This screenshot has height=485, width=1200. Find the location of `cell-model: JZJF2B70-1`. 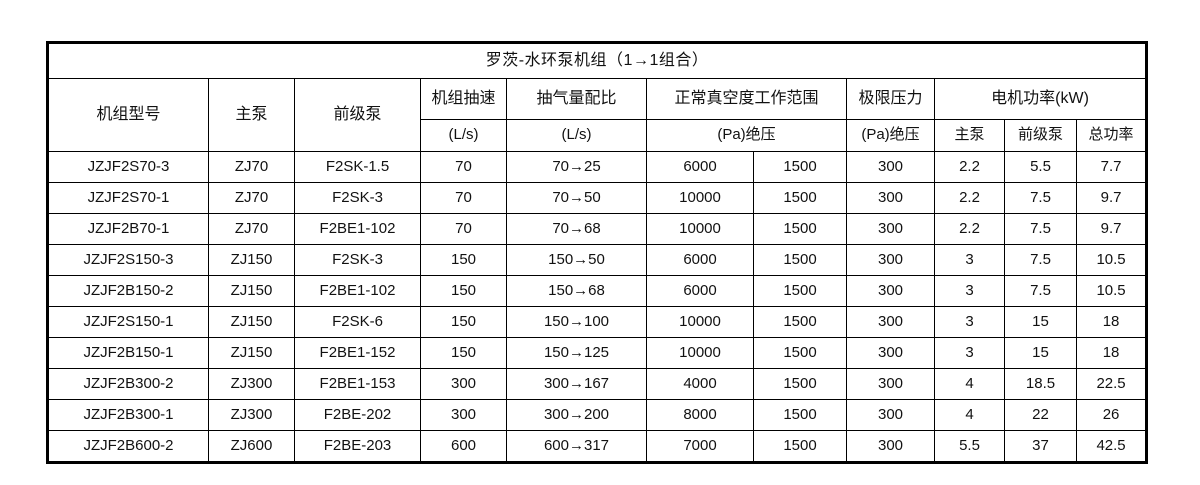

cell-model: JZJF2B70-1 is located at coordinates (128, 229).